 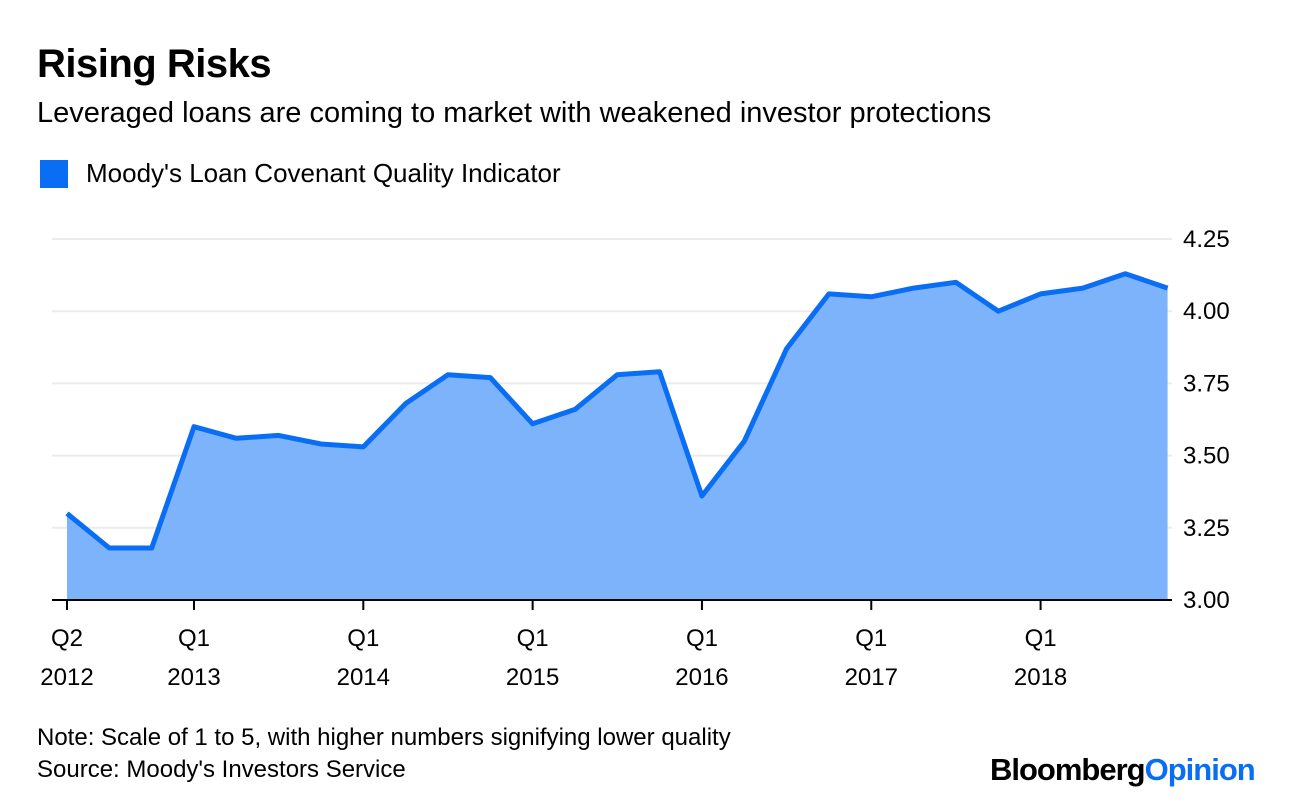 I want to click on x-tick-year: 2015, so click(x=532, y=677).